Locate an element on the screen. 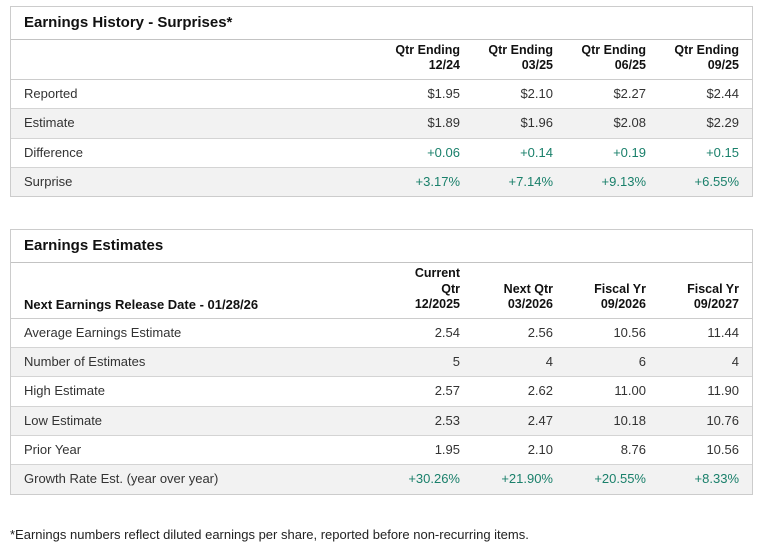 The height and width of the screenshot is (552, 763). value-cell: +30.26% is located at coordinates (434, 479).